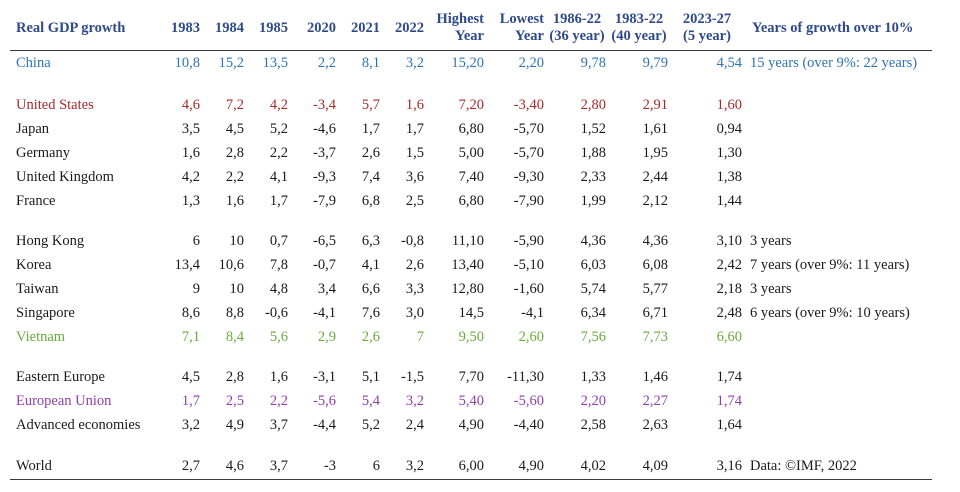  What do you see at coordinates (321, 27) in the screenshot?
I see `header-2020: 2020` at bounding box center [321, 27].